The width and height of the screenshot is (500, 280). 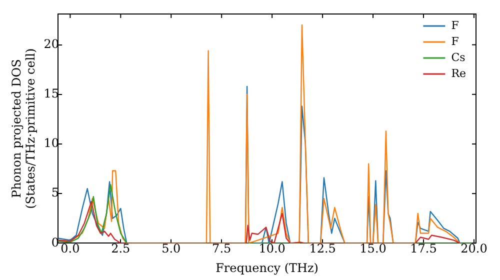 What do you see at coordinates (322, 249) in the screenshot?
I see `x-tick-label: 12.5` at bounding box center [322, 249].